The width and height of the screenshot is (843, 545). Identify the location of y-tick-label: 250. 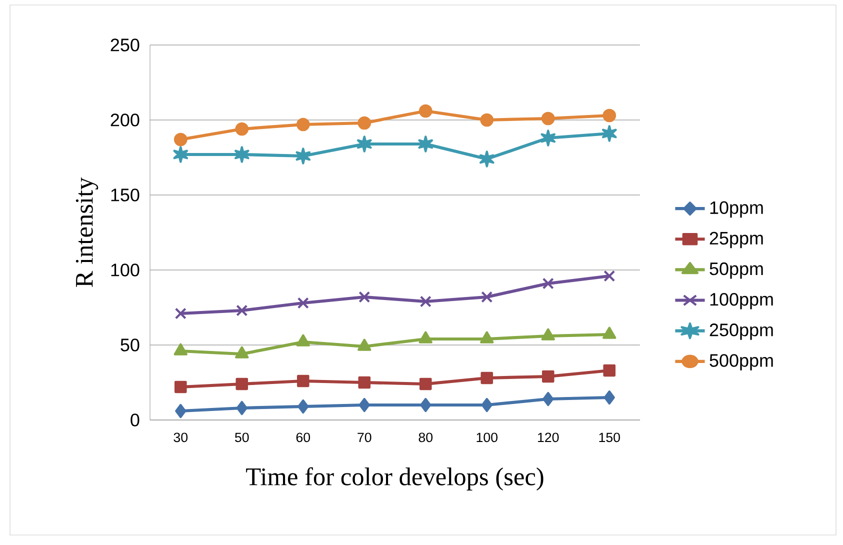
(125, 45).